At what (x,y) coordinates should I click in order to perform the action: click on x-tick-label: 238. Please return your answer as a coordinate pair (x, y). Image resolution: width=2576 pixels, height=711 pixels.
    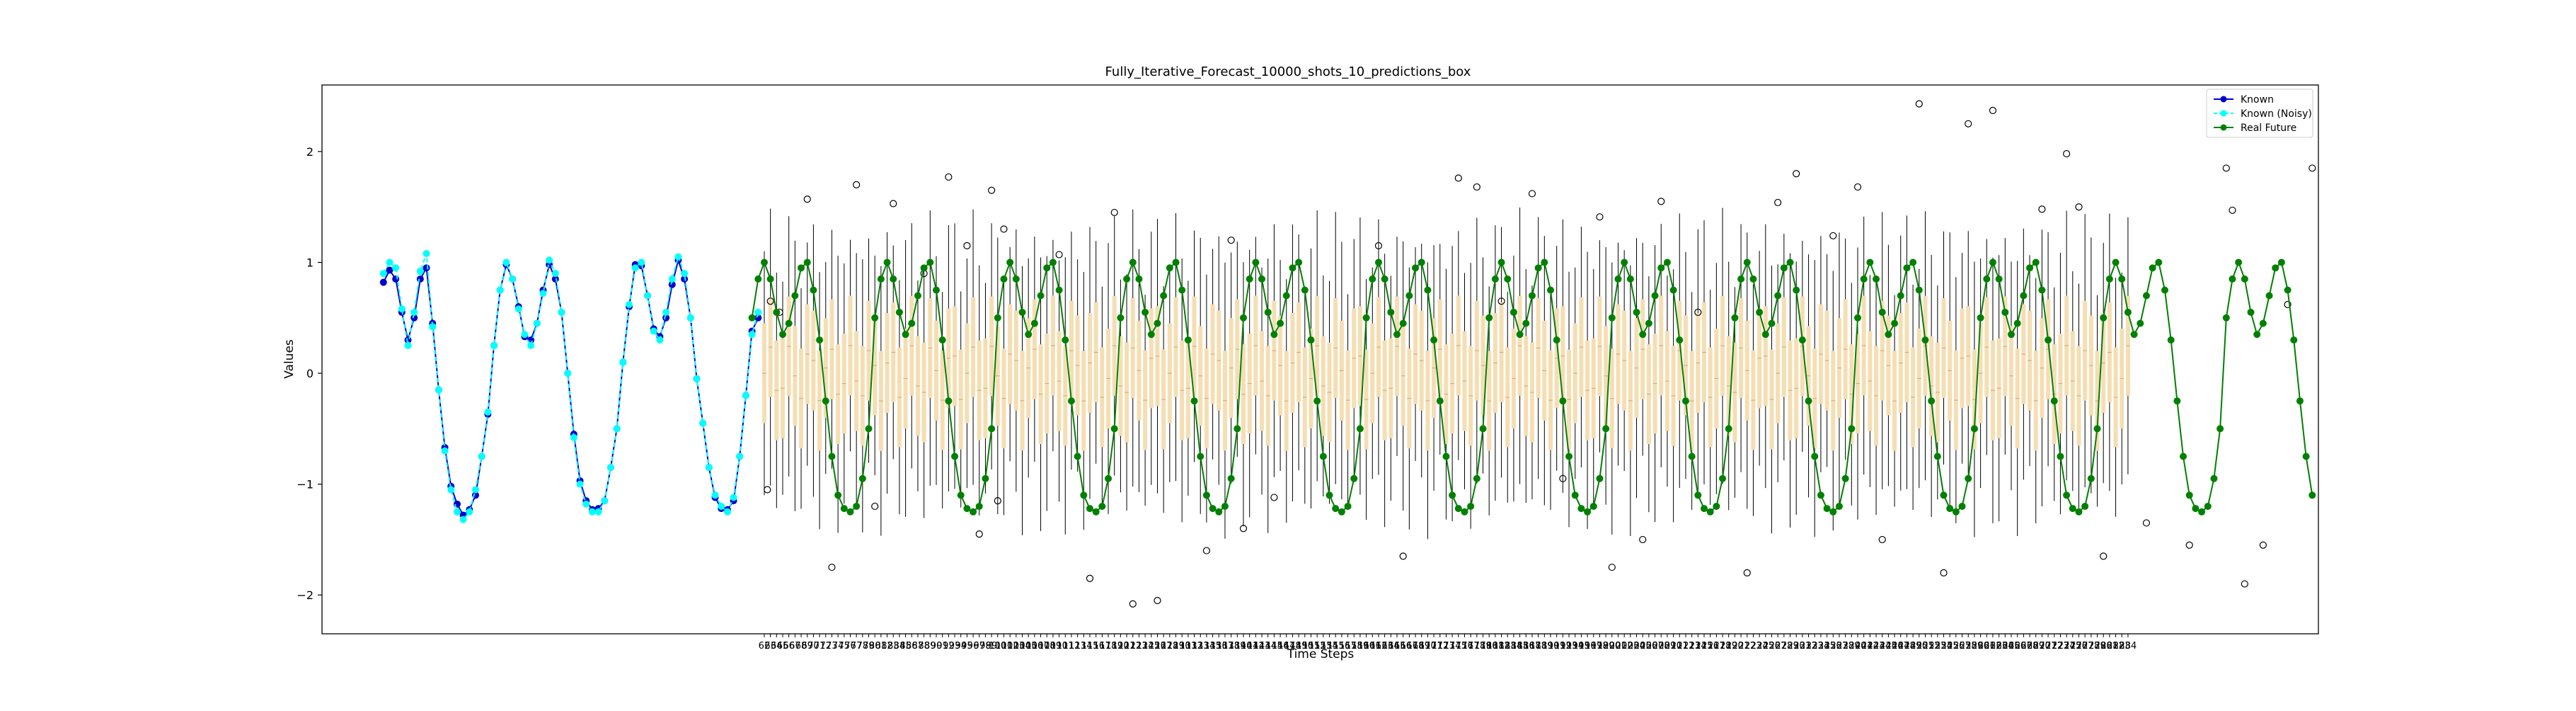
    Looking at the image, I should click on (1845, 646).